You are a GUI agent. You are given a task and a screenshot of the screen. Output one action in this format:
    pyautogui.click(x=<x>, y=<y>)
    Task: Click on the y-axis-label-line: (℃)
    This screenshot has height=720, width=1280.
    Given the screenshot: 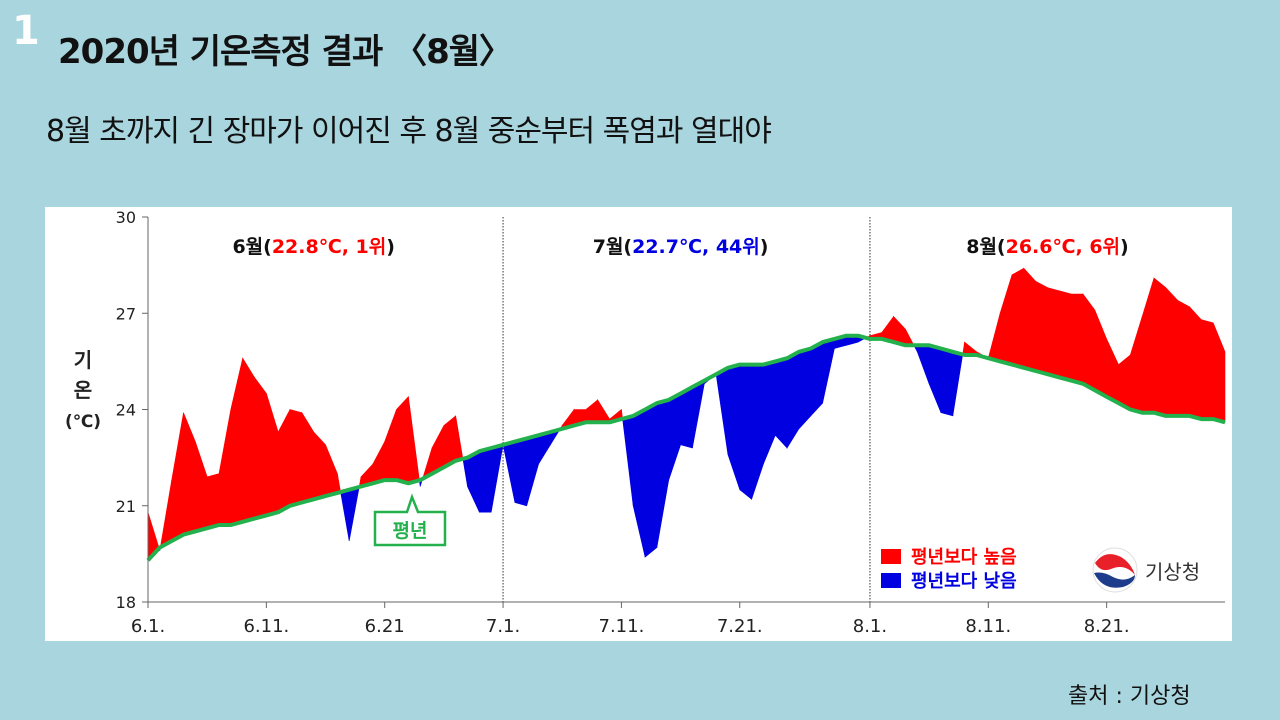 What is the action you would take?
    pyautogui.click(x=83, y=422)
    